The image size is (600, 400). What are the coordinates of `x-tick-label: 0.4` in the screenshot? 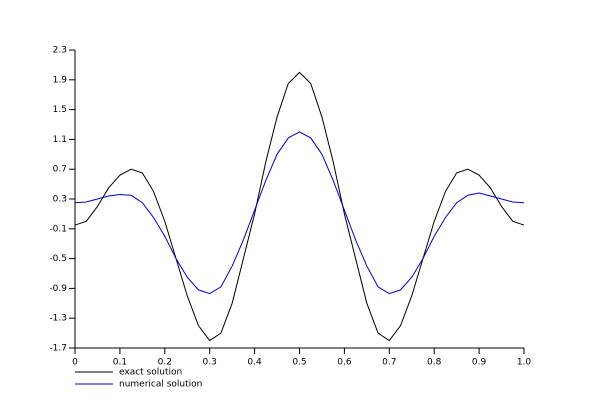 It's located at (254, 363).